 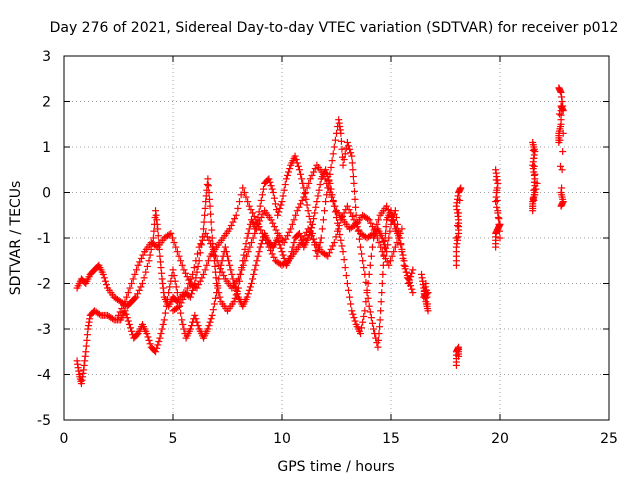 What do you see at coordinates (46, 103) in the screenshot?
I see `y-tick-label: 2` at bounding box center [46, 103].